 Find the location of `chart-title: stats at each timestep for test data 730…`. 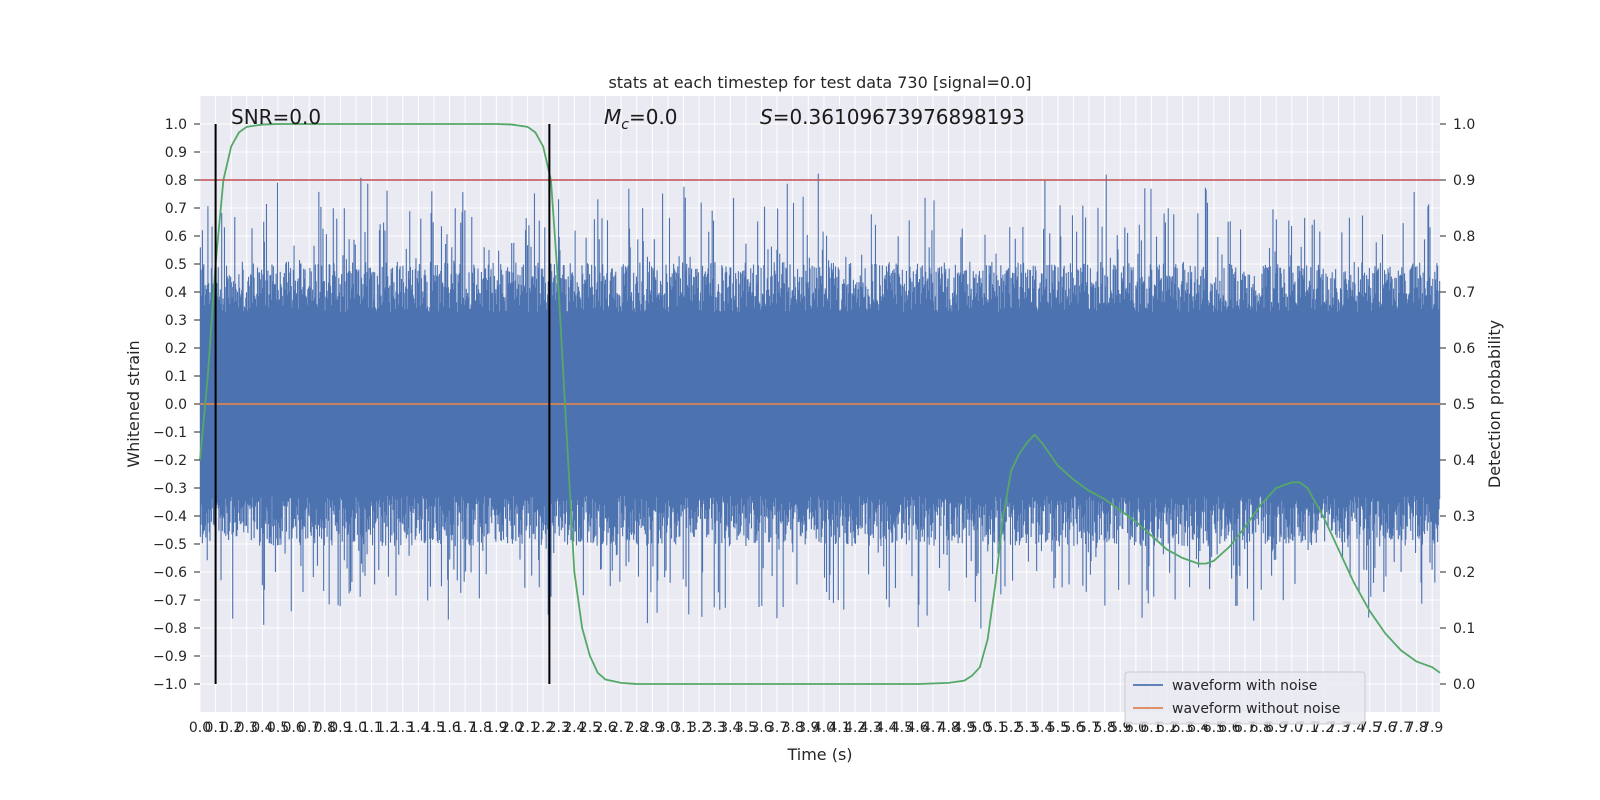

chart-title: stats at each timestep for test data 730… is located at coordinates (819, 82).